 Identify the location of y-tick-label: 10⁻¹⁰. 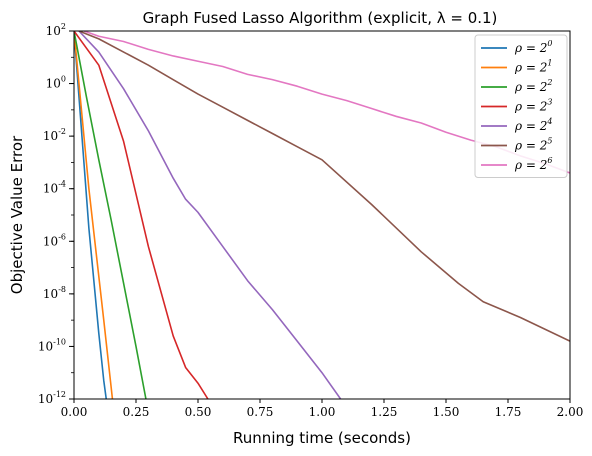
(52, 345).